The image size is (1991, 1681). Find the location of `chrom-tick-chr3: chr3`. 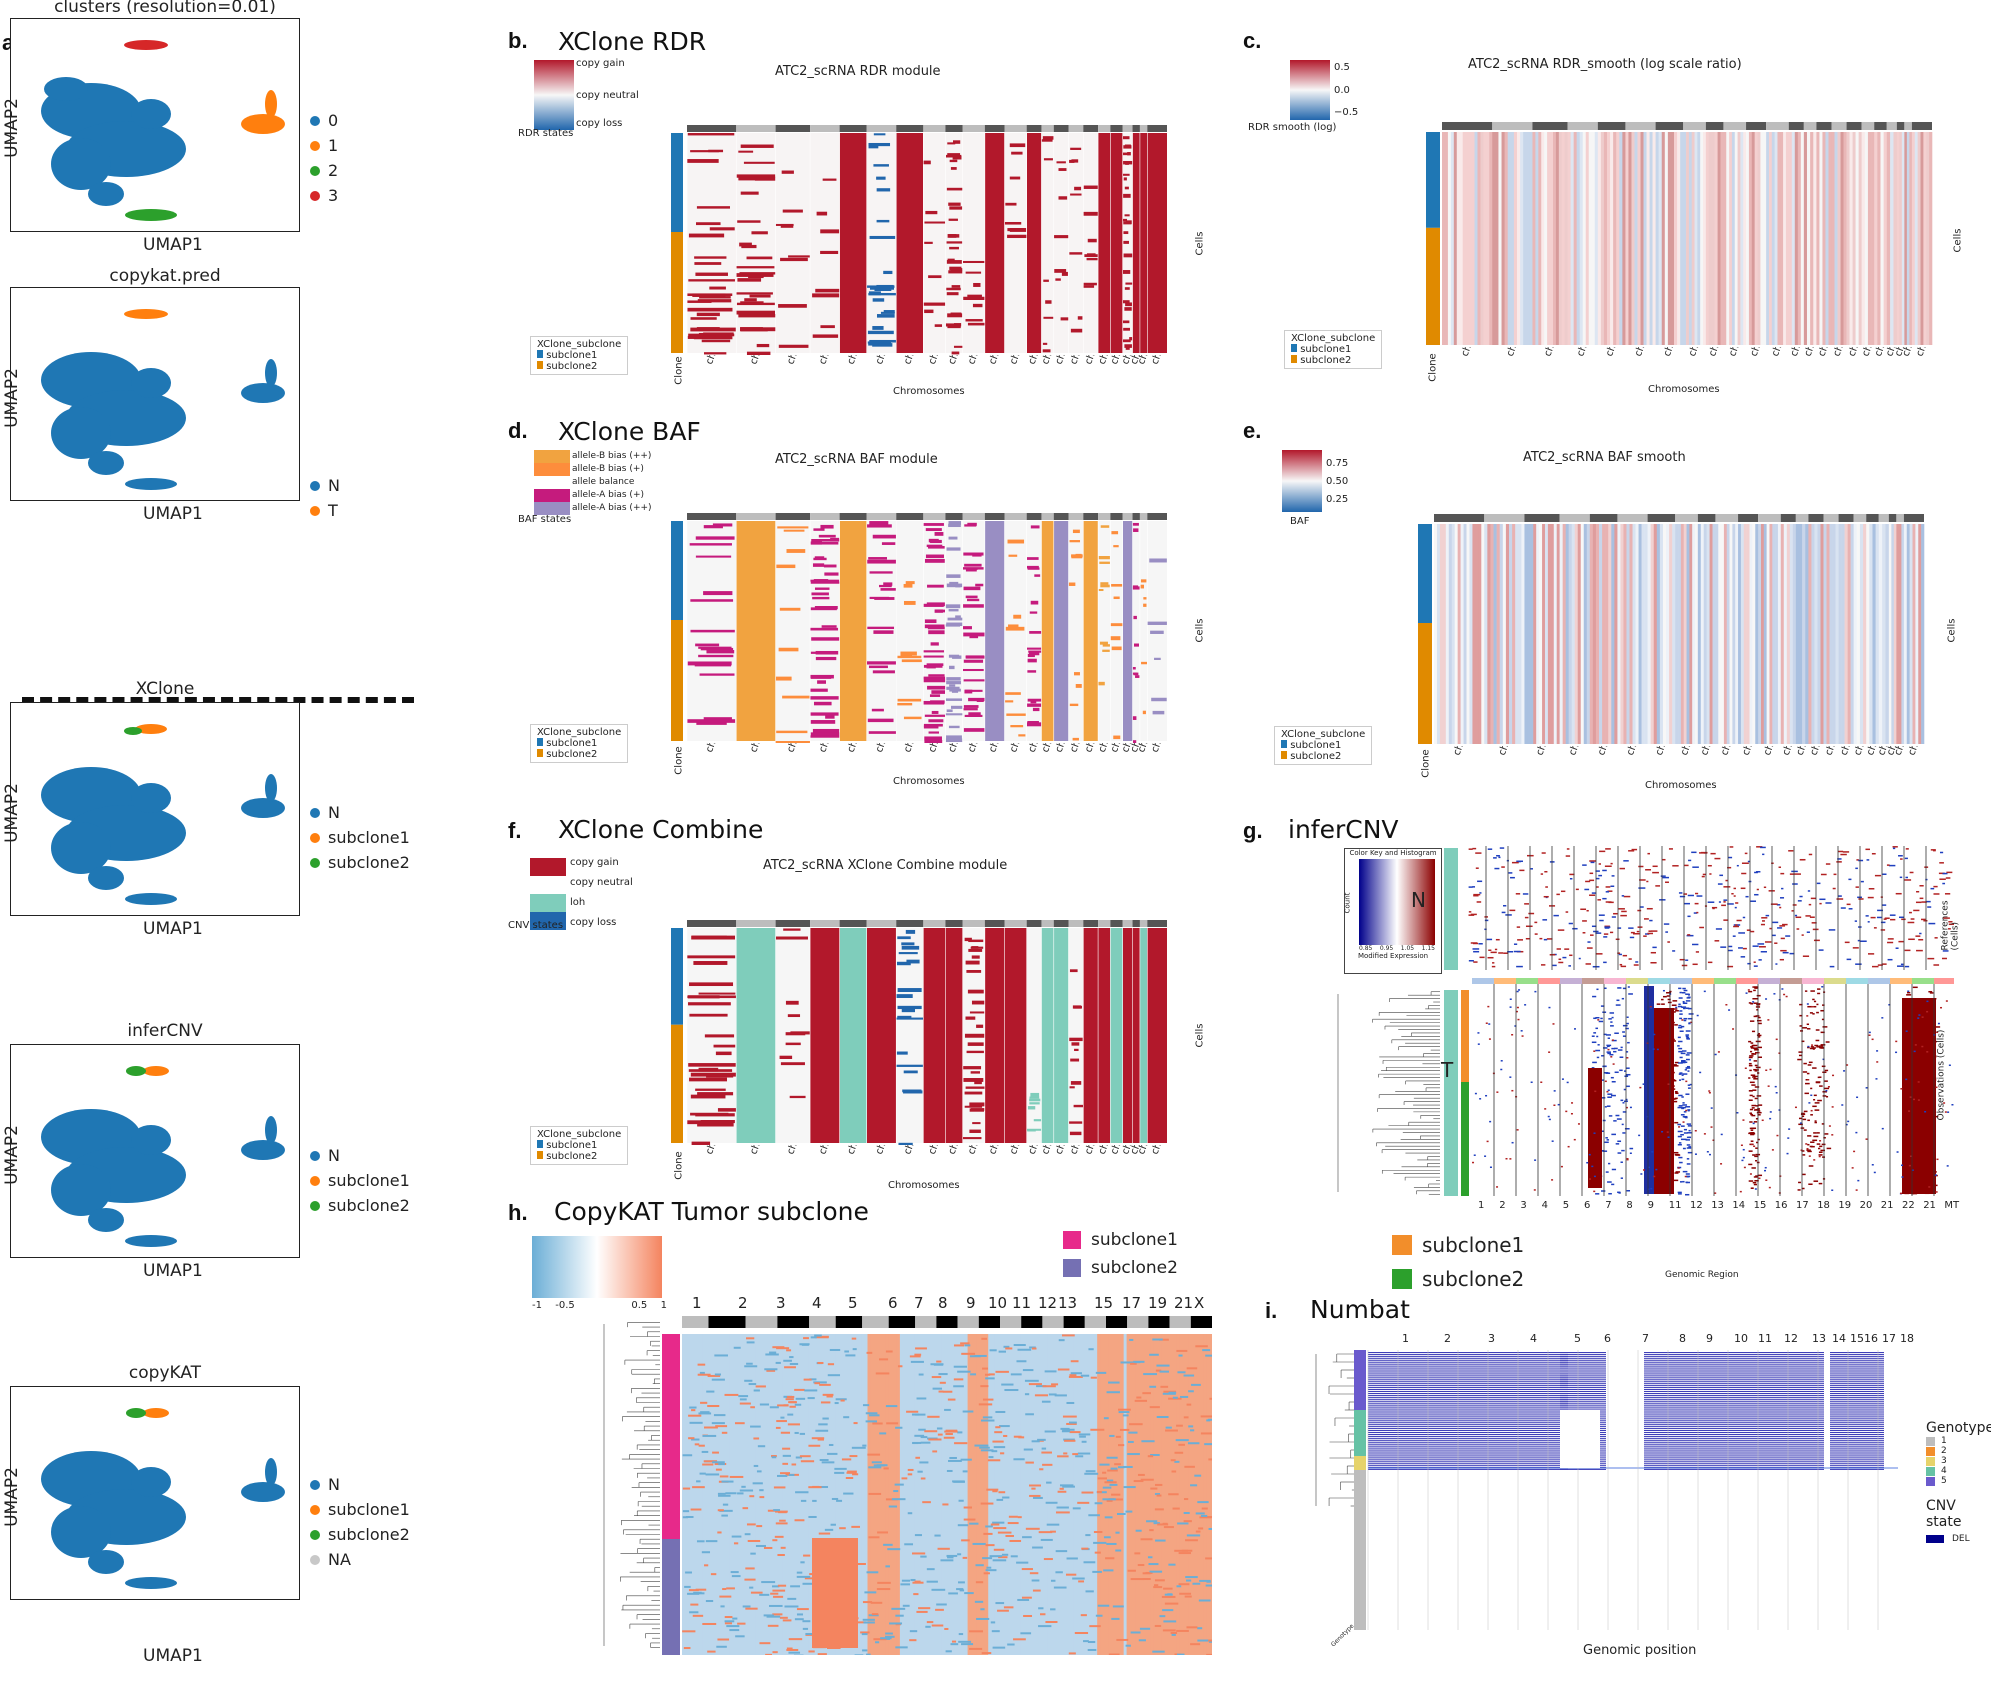

chrom-tick-chr3: chr3 is located at coordinates (794, 748).